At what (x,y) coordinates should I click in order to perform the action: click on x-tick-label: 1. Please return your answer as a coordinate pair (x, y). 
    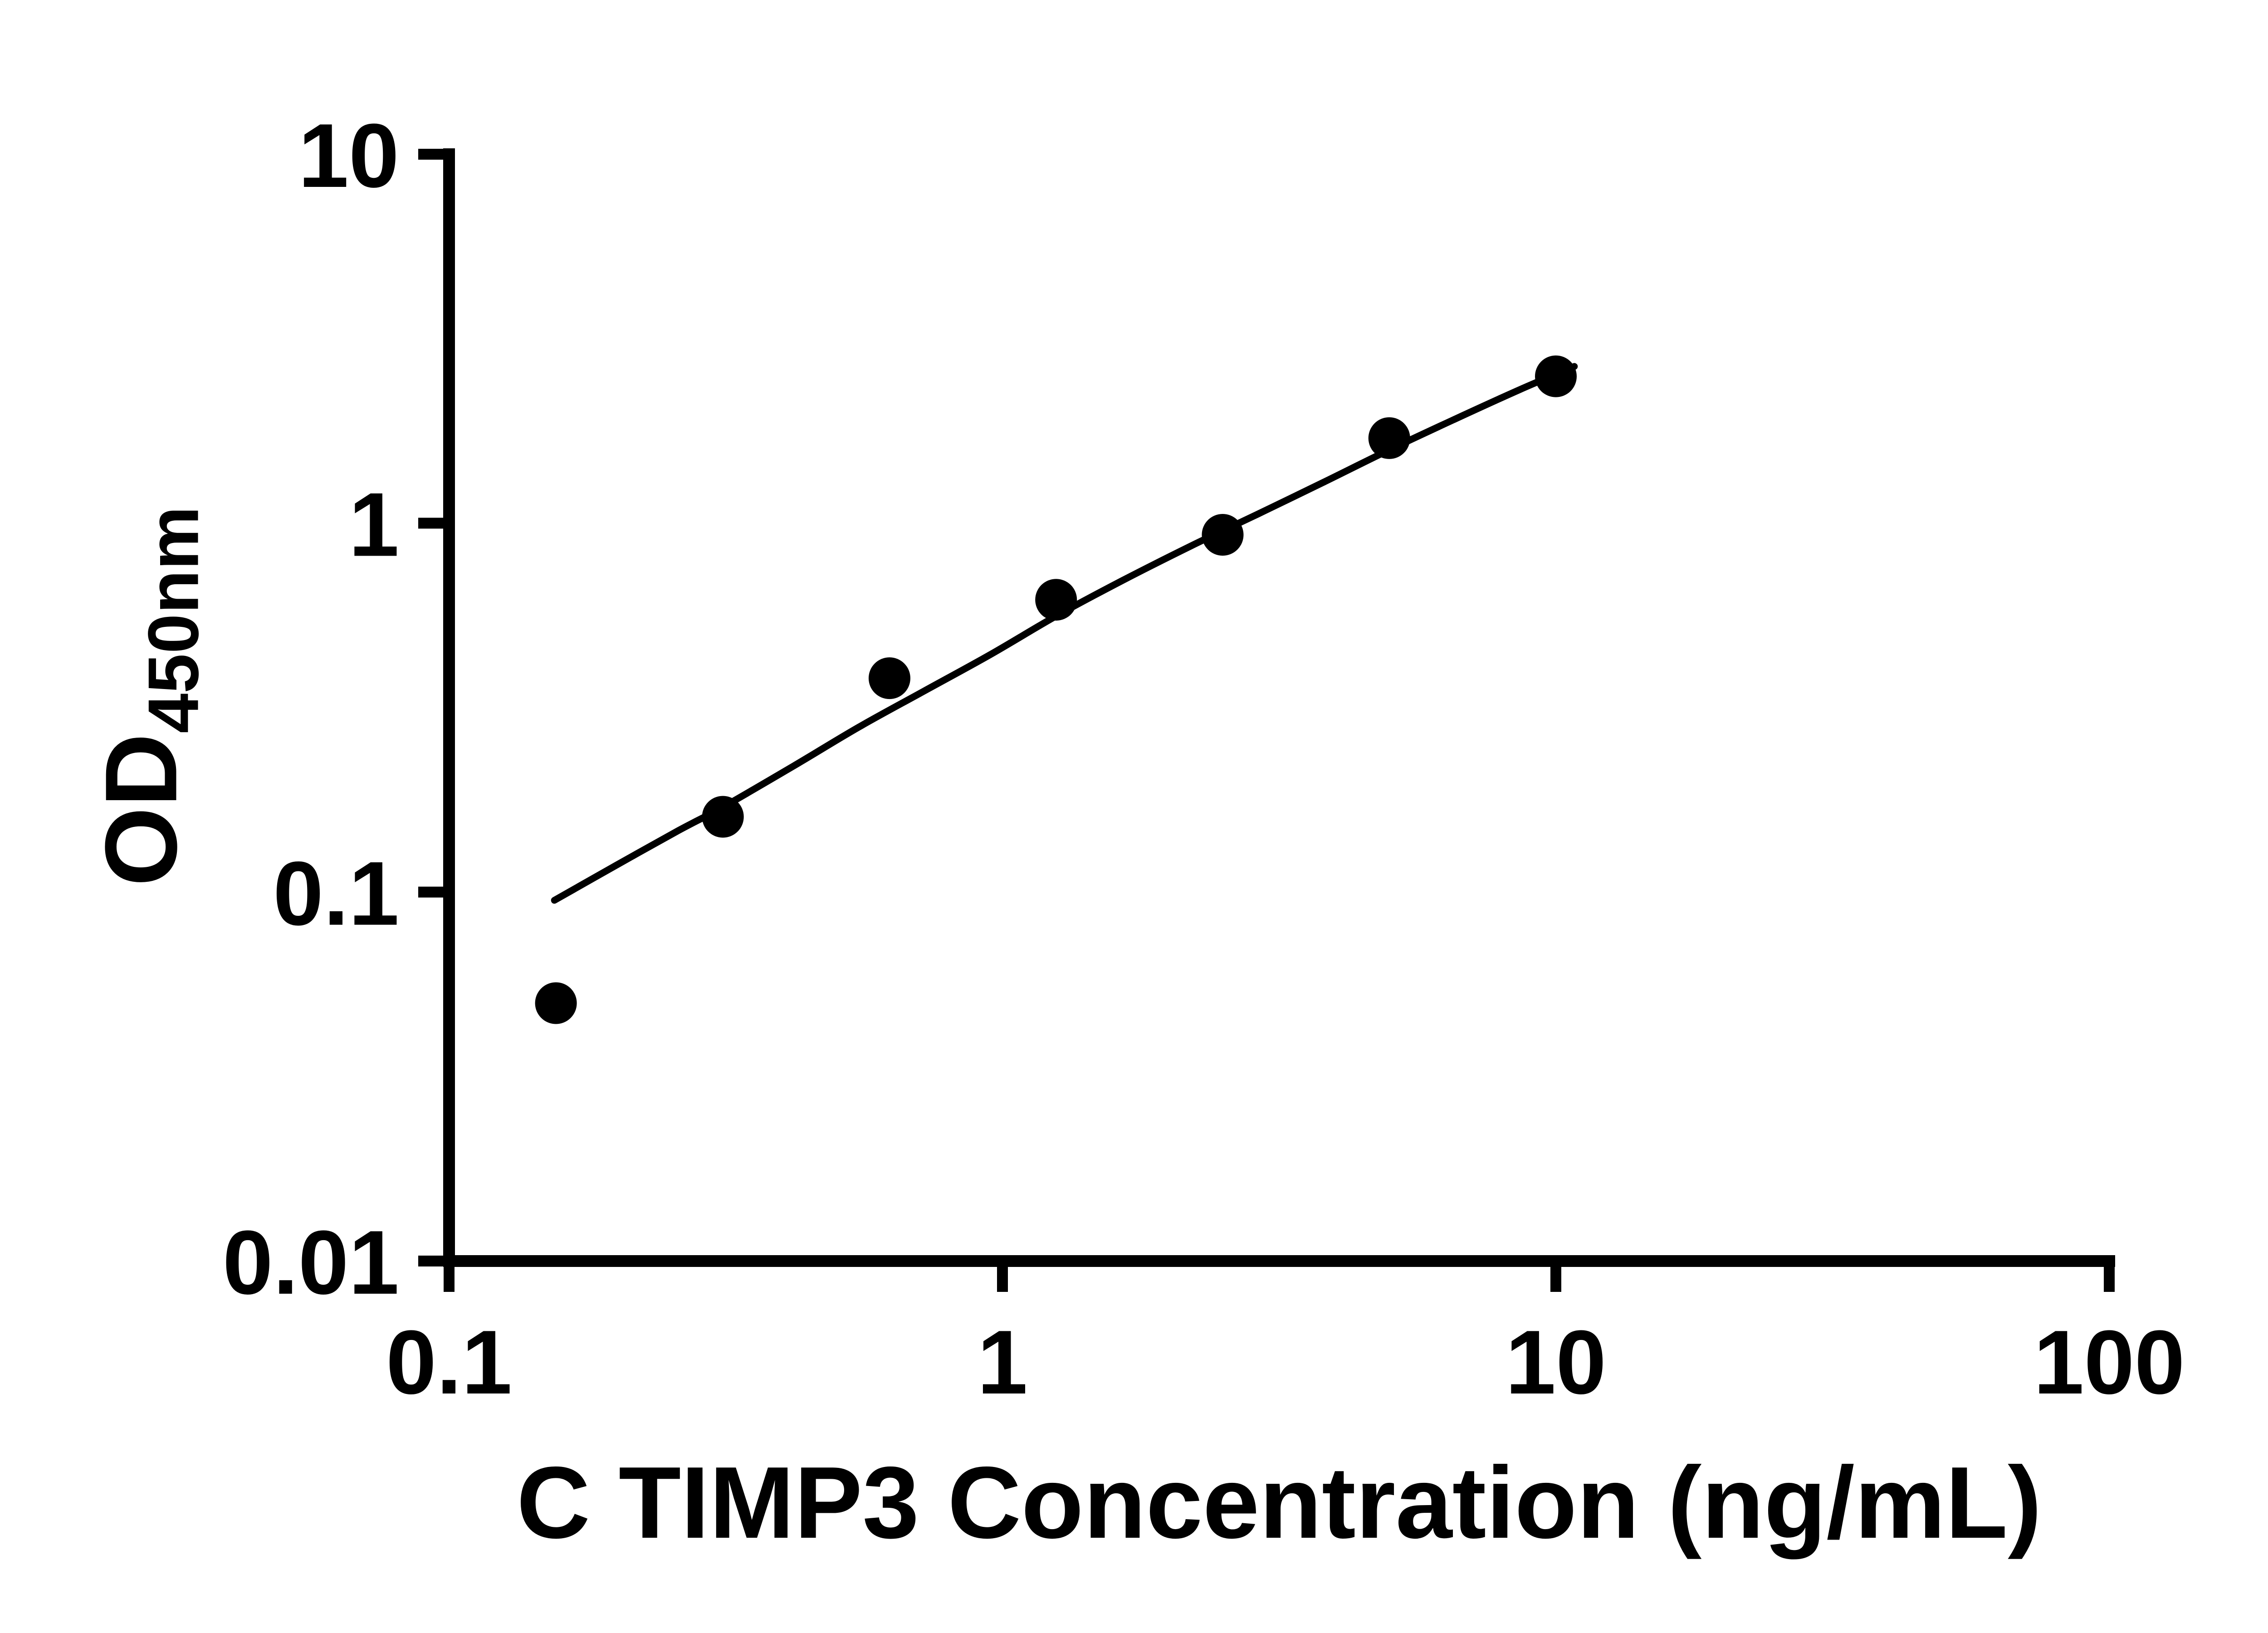
    Looking at the image, I should click on (1002, 1362).